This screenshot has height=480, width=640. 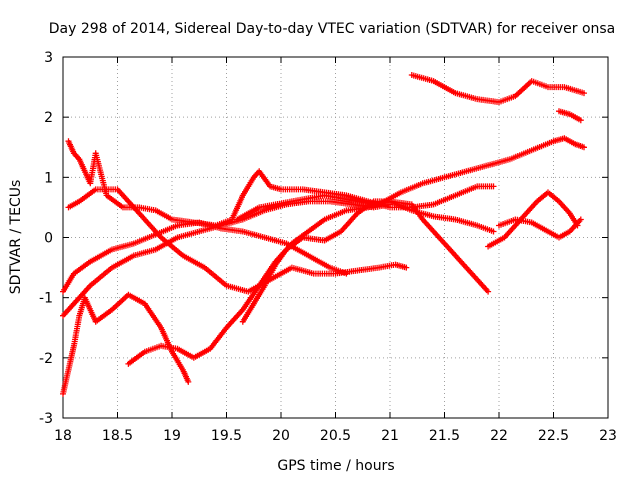 I want to click on x-tick-label: 20.5, so click(x=335, y=436).